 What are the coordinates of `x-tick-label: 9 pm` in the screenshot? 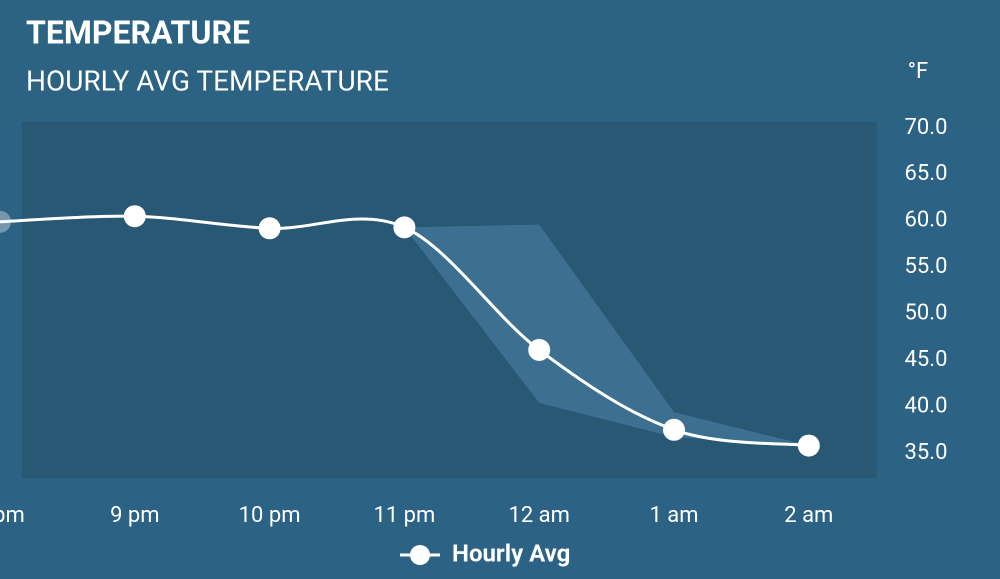 It's located at (134, 515).